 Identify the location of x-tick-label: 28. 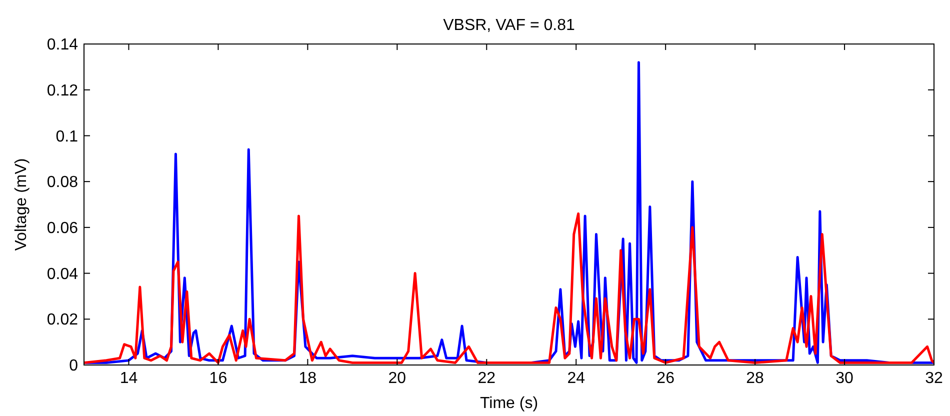
(755, 378).